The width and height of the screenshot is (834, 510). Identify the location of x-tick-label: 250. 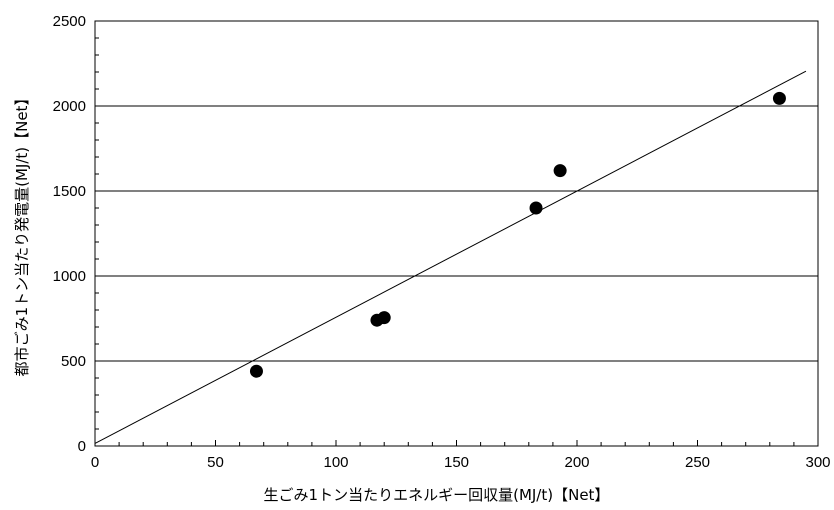
(697, 462).